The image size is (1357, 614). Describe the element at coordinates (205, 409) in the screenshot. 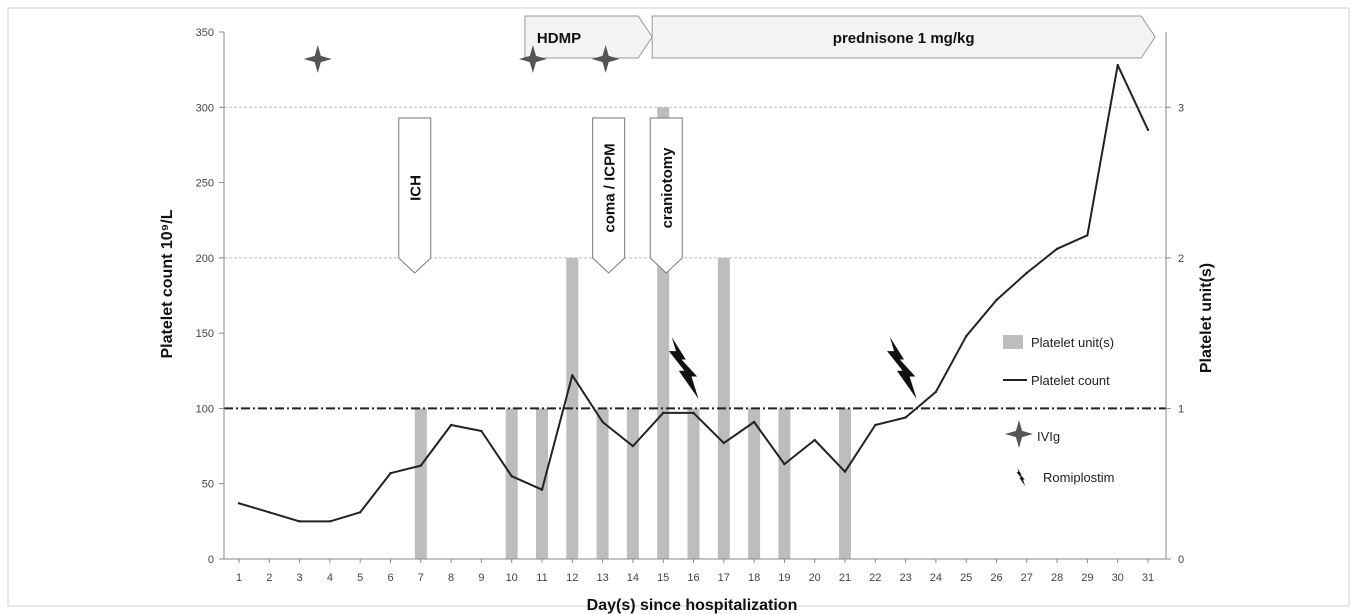

I see `y-left-tick-100: 100` at that location.